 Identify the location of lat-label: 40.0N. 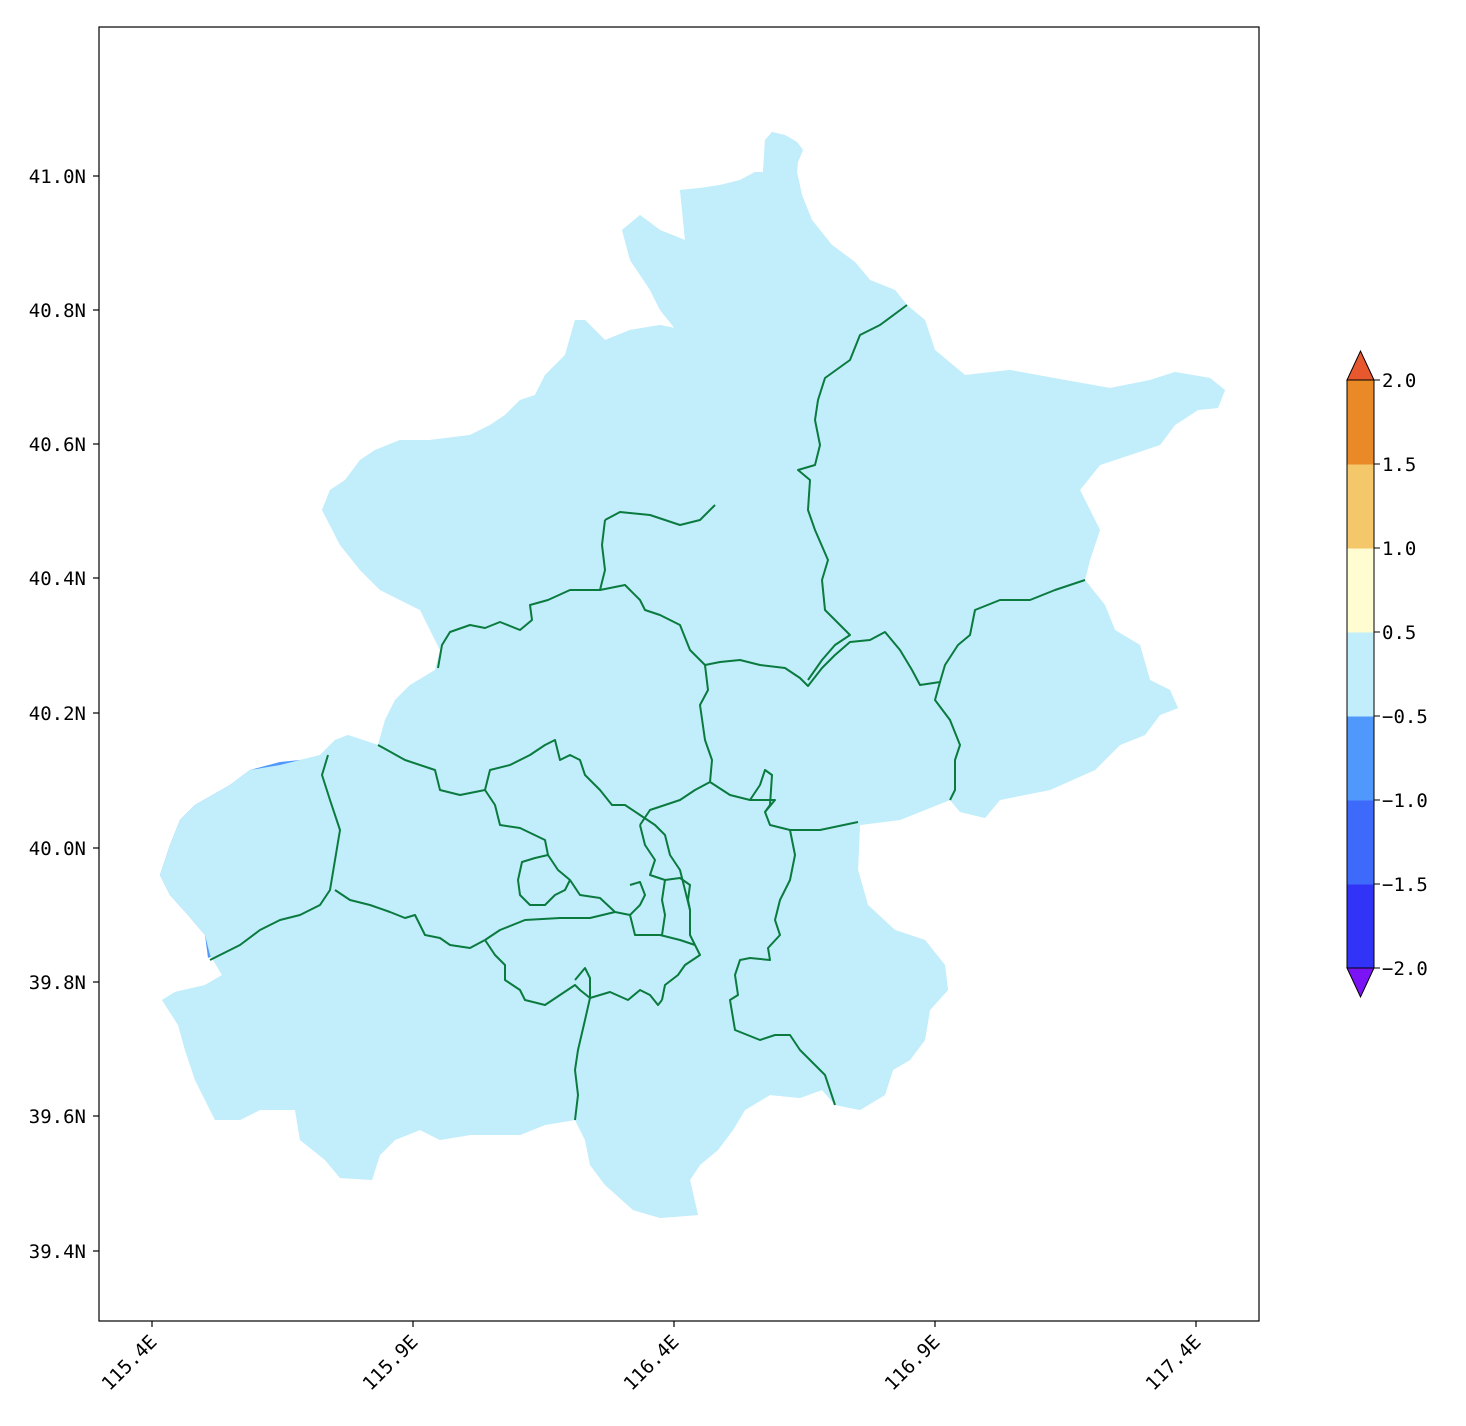
(57, 849).